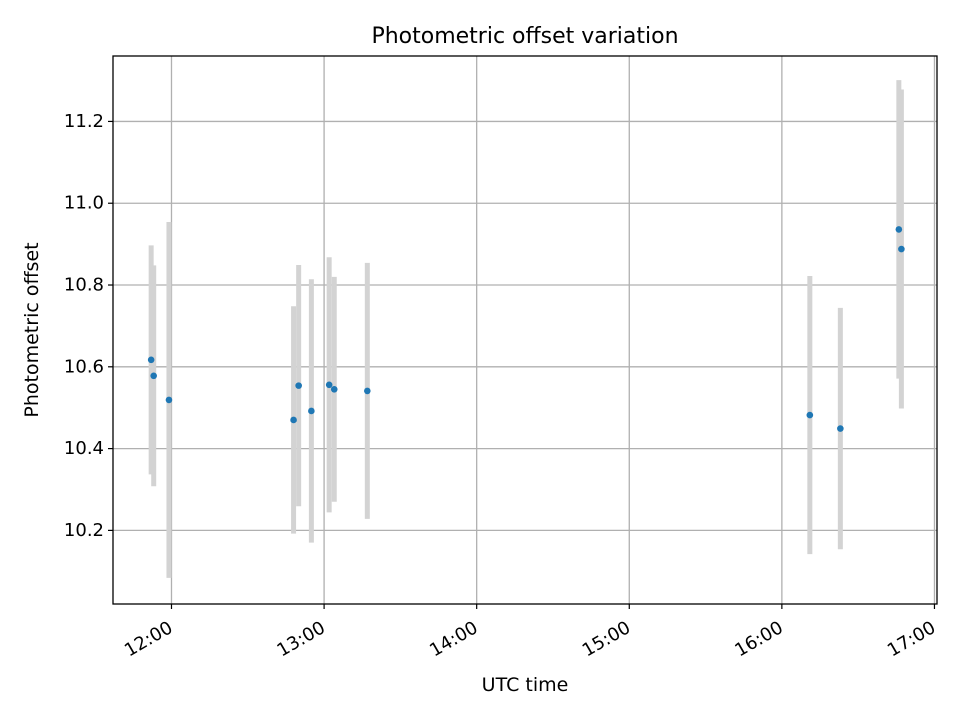 This screenshot has height=720, width=960. What do you see at coordinates (84, 366) in the screenshot?
I see `y-tick-label: 10.6` at bounding box center [84, 366].